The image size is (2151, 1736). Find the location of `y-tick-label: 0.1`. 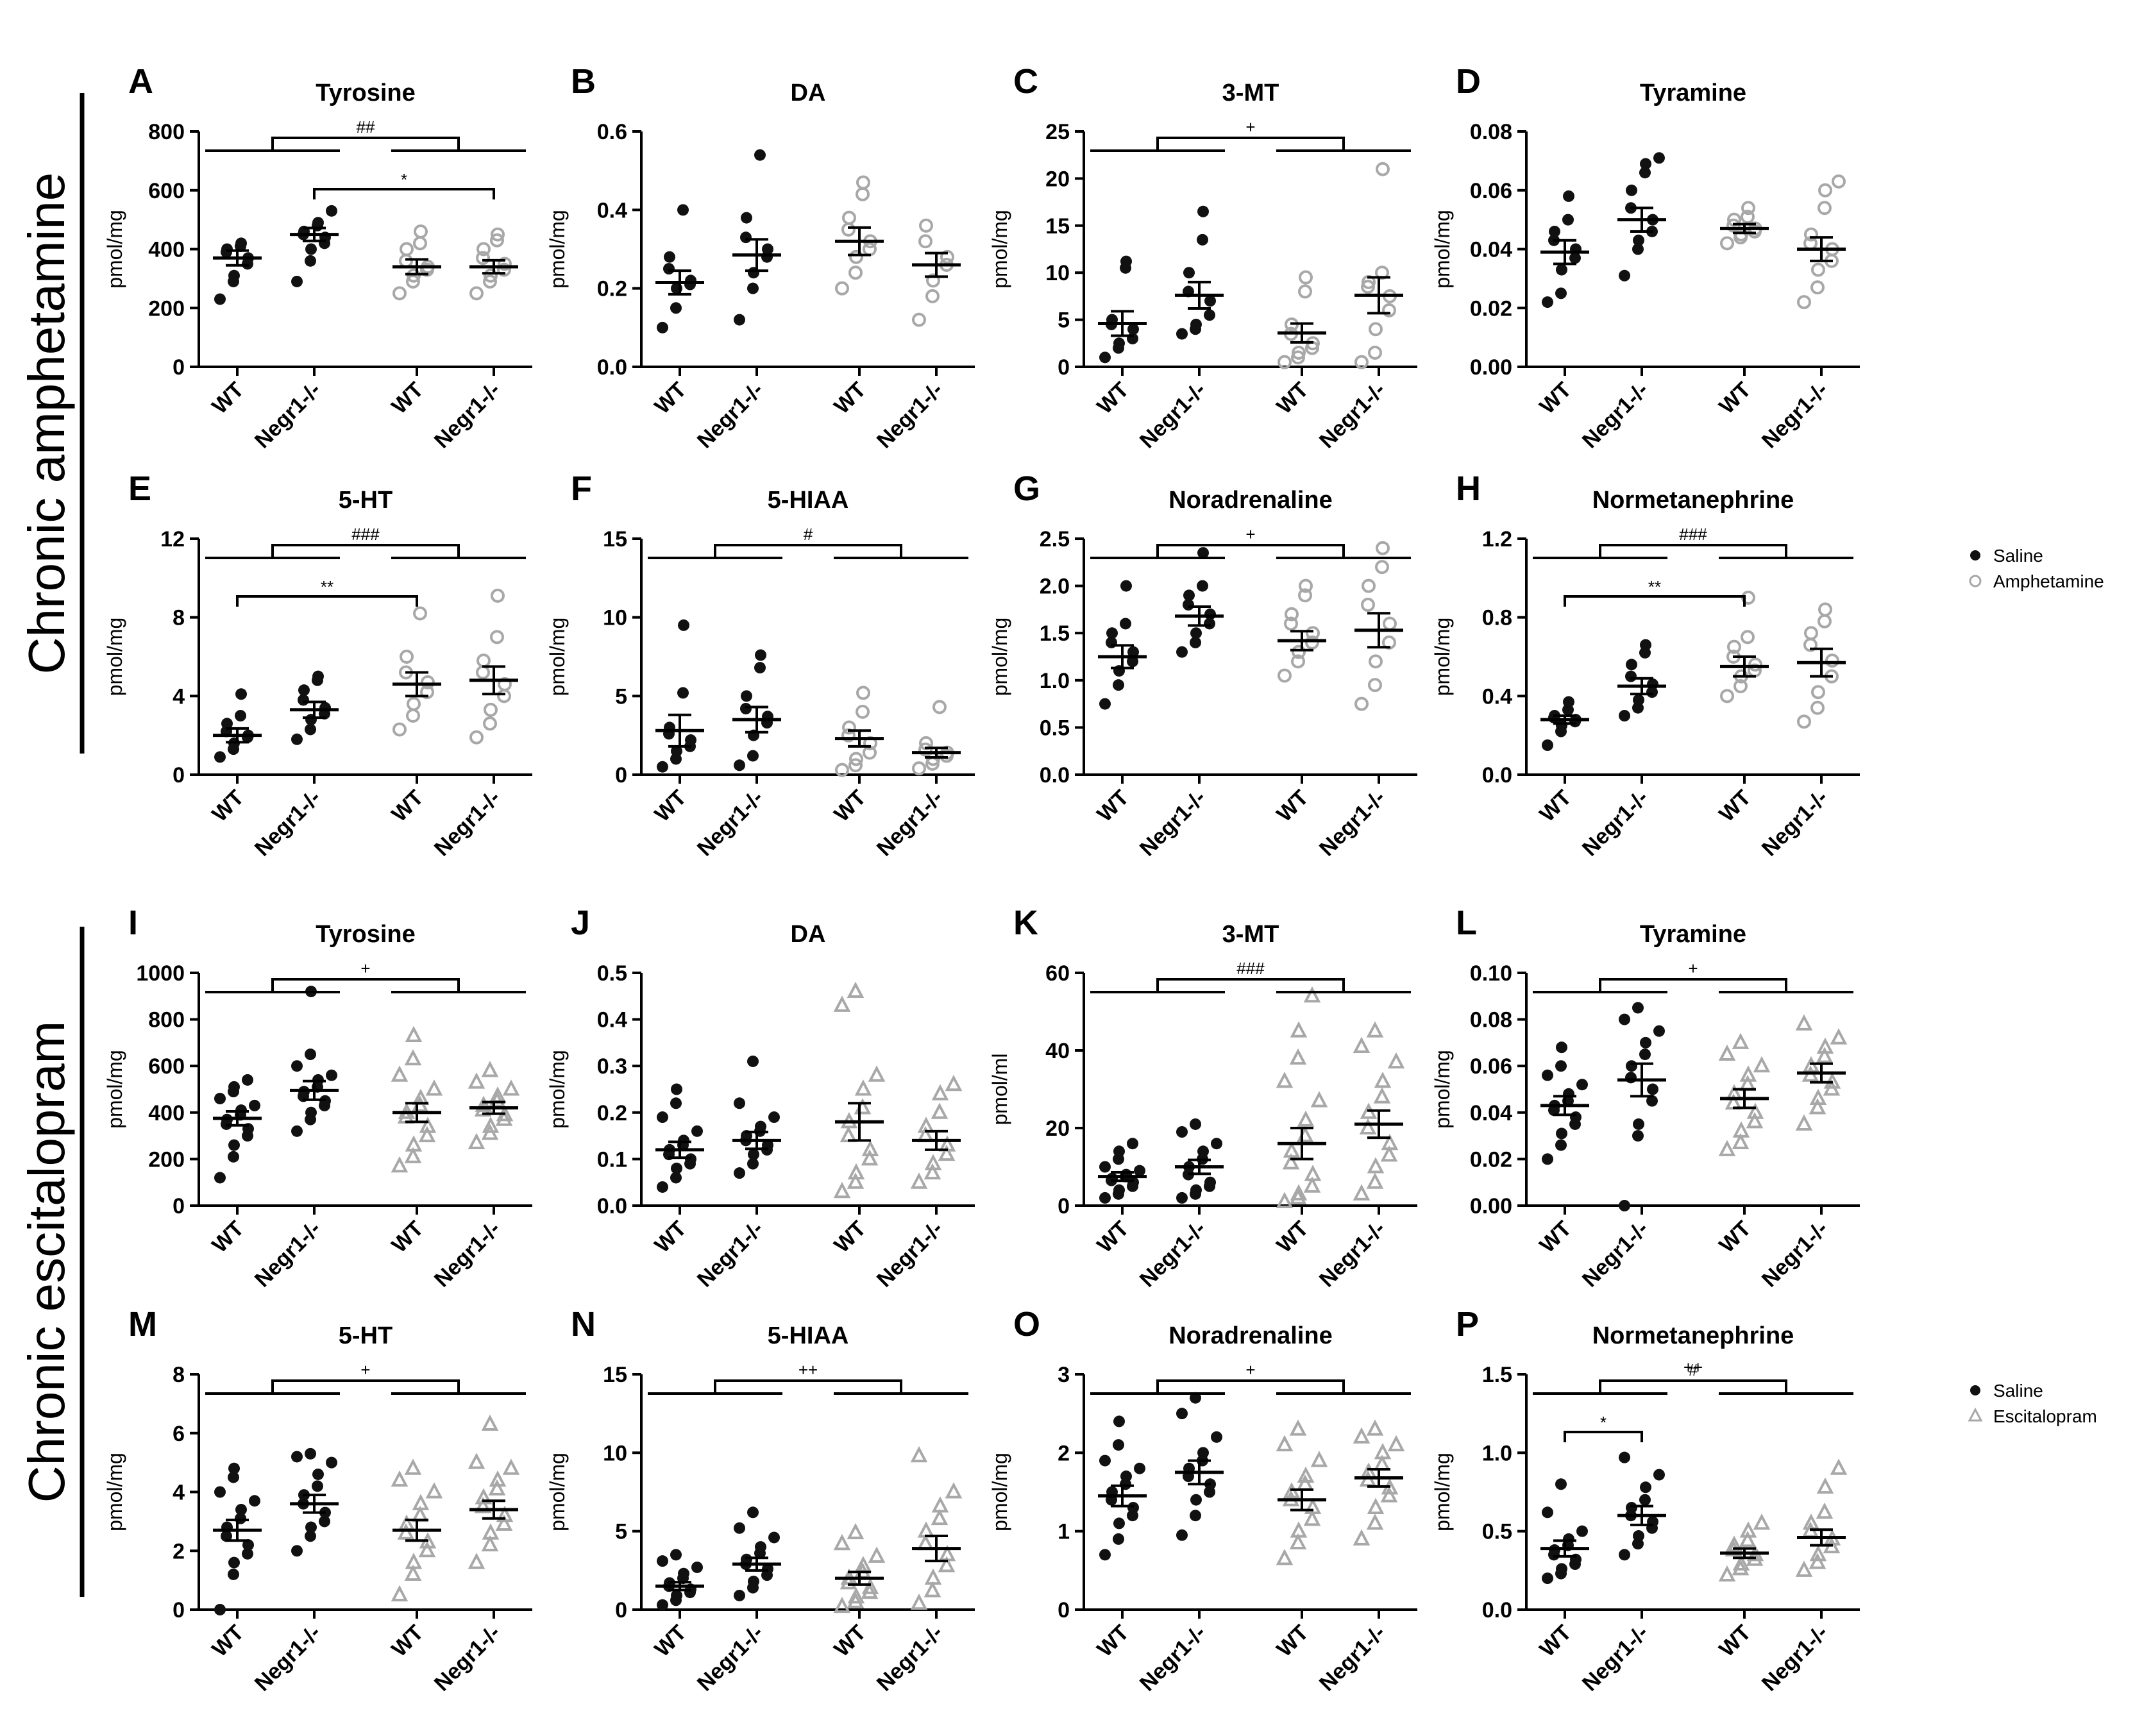

y-tick-label: 0.1 is located at coordinates (612, 1160).